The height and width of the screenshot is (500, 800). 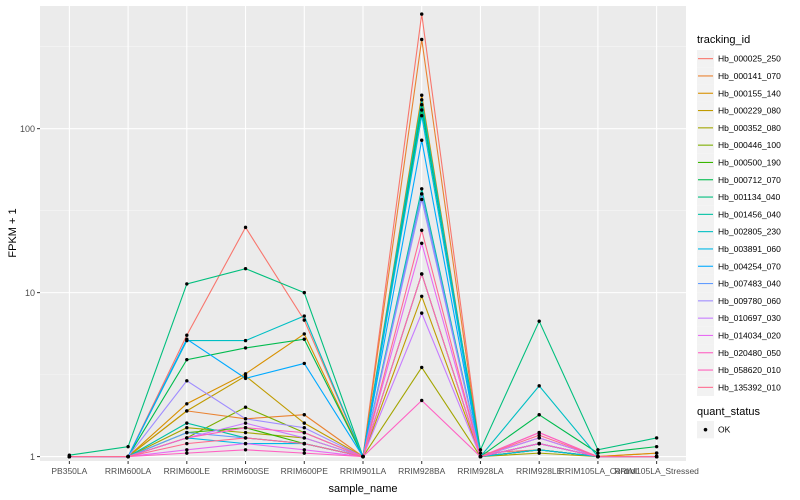 What do you see at coordinates (422, 471) in the screenshot?
I see `x-tick-label: RRIM928BA` at bounding box center [422, 471].